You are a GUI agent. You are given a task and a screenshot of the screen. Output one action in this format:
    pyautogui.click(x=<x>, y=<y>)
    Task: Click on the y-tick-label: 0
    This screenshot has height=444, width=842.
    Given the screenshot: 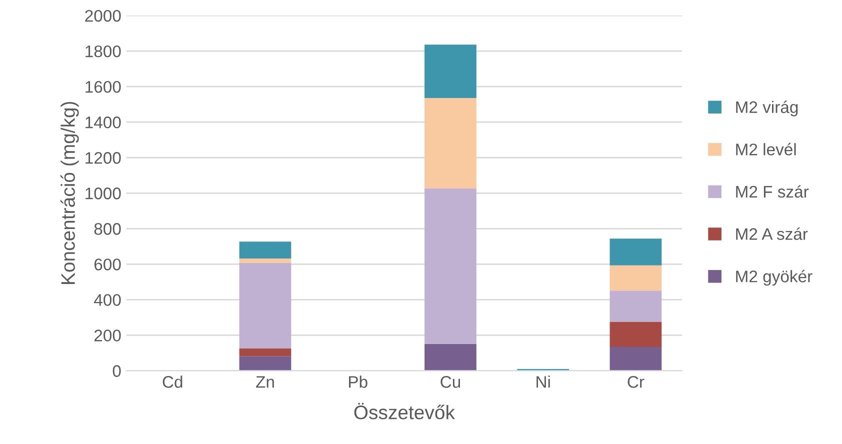 What is the action you would take?
    pyautogui.click(x=116, y=371)
    